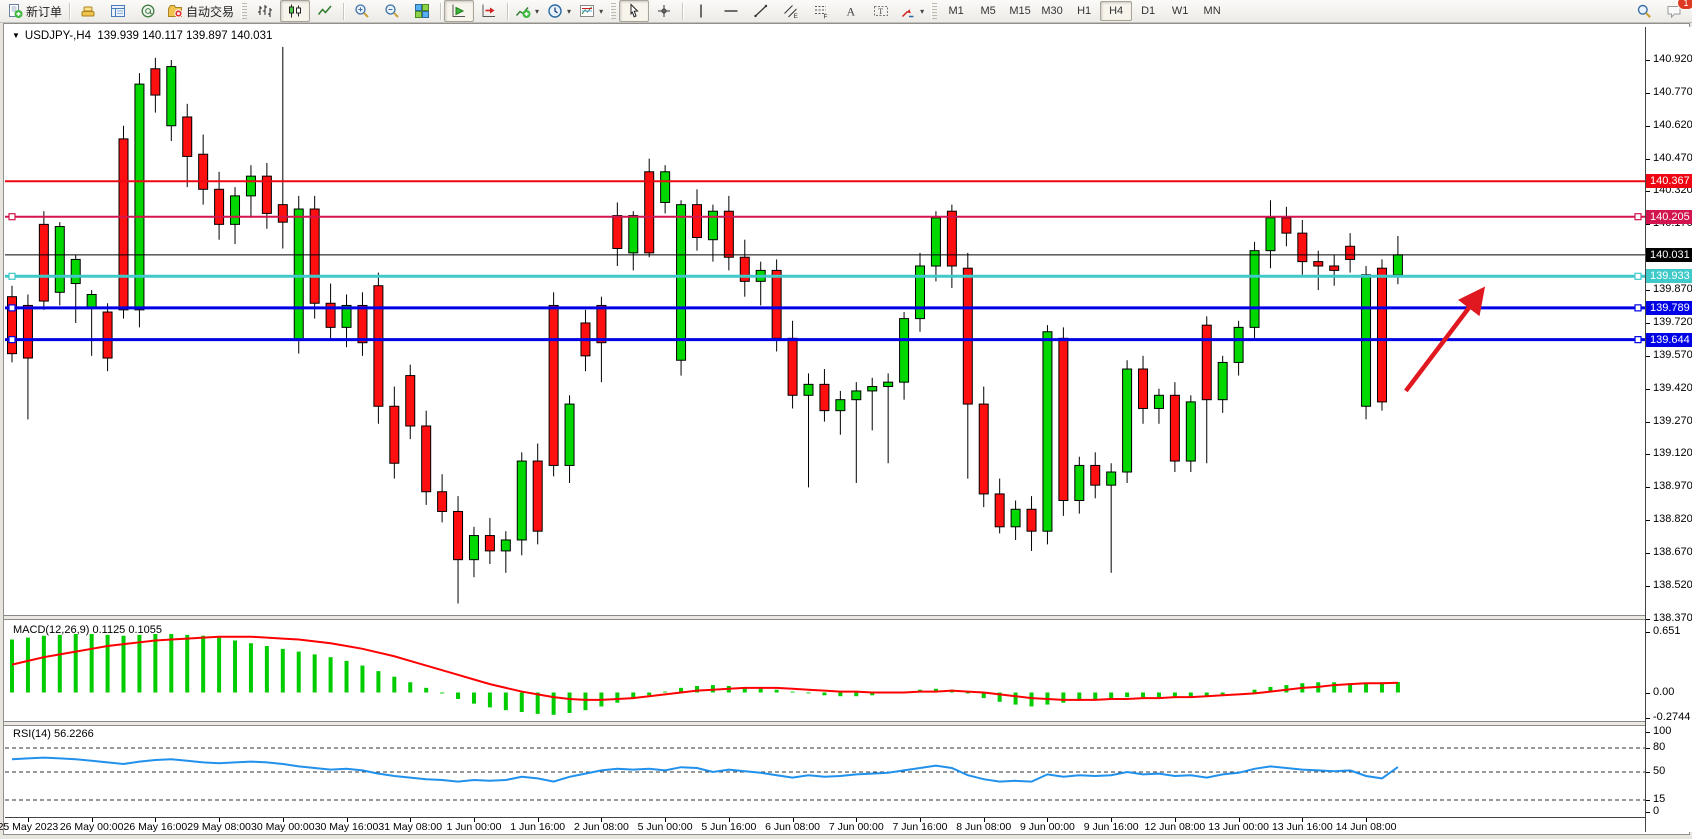 The height and width of the screenshot is (839, 1692). Describe the element at coordinates (956, 11) in the screenshot. I see `tab-timeframe-m1: M1` at that location.